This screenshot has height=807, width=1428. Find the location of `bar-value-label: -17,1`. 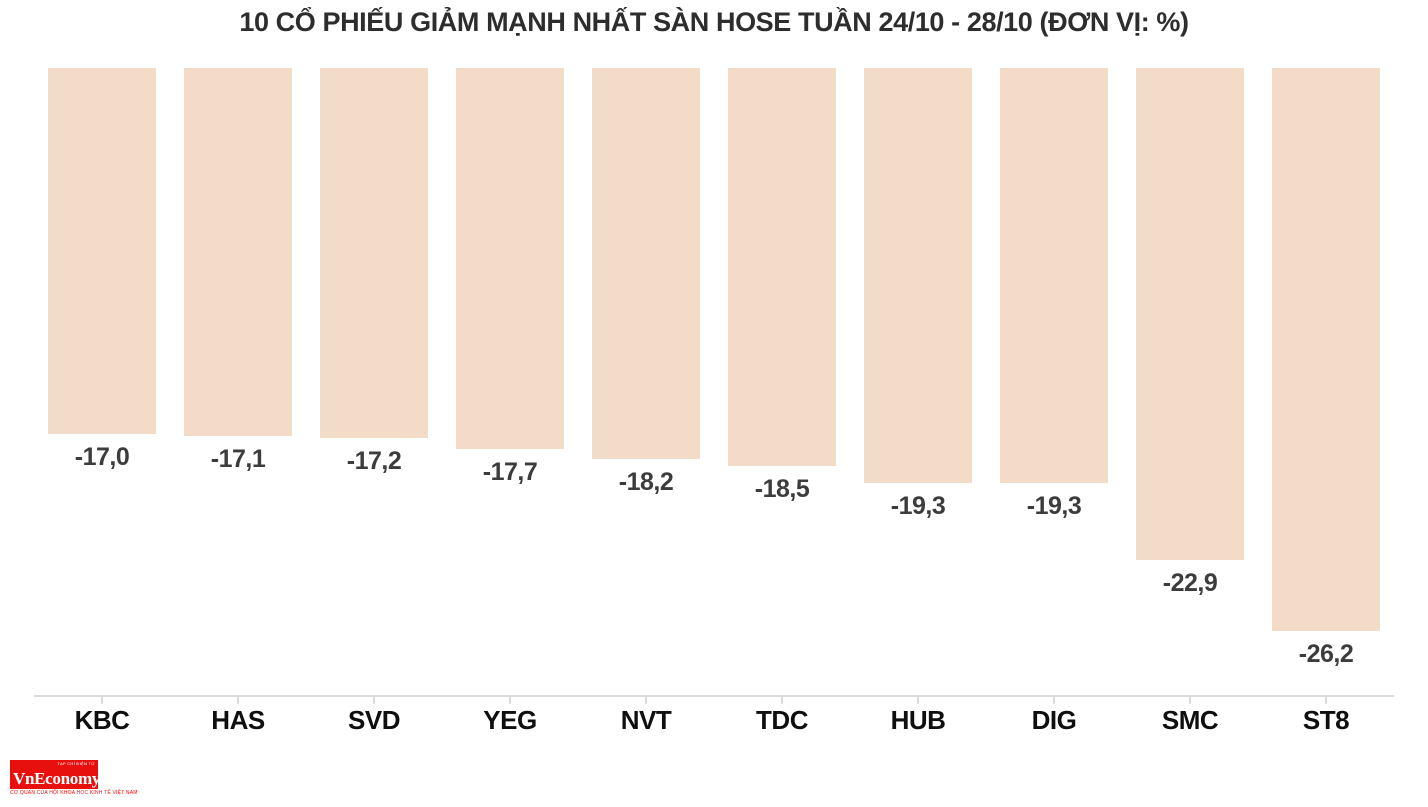

bar-value-label: -17,1 is located at coordinates (238, 459).